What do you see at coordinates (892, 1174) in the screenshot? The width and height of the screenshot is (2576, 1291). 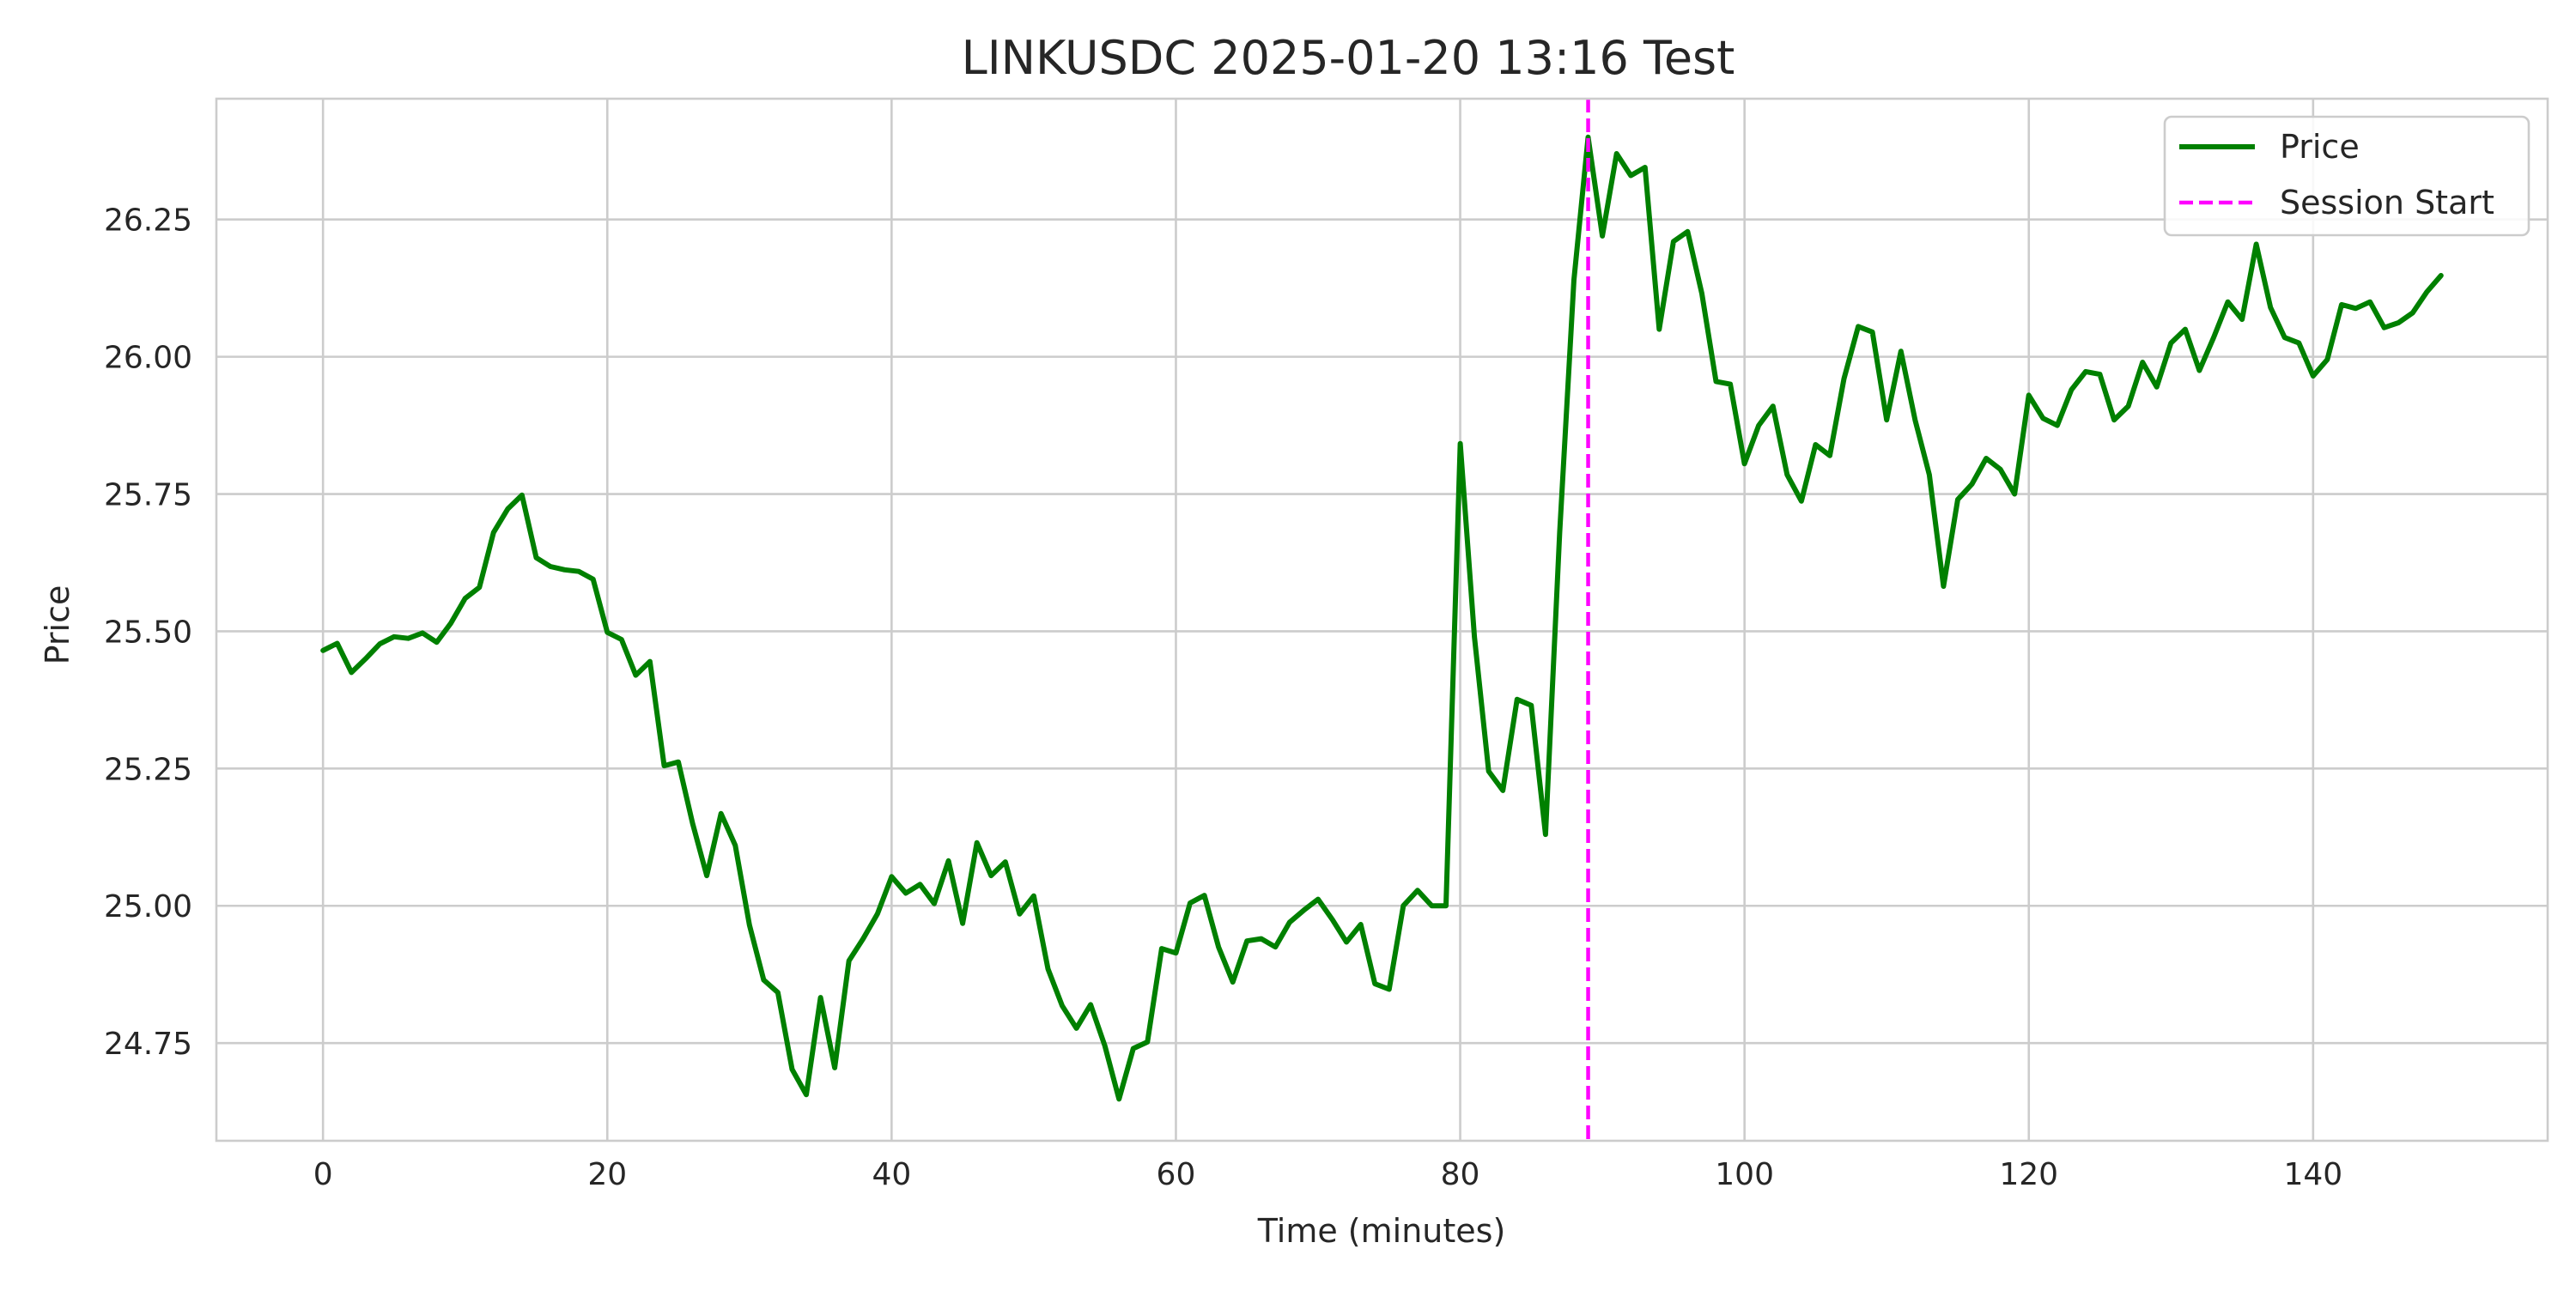 I see `x-tick-label: 40` at bounding box center [892, 1174].